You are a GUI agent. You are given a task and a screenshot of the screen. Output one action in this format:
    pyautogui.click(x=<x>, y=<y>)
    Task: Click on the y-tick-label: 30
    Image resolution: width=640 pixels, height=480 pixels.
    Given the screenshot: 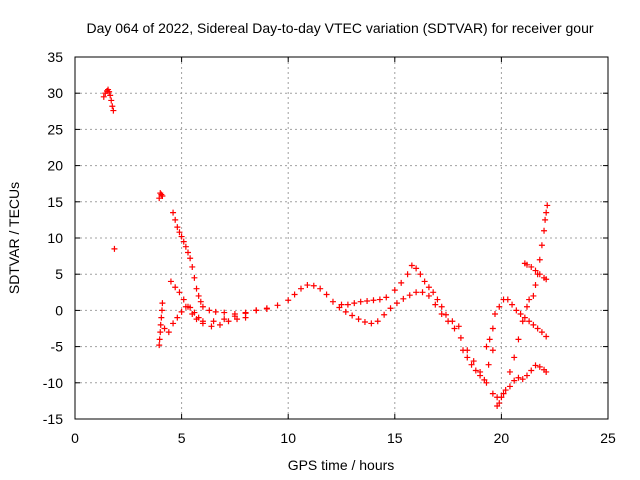 What is the action you would take?
    pyautogui.click(x=55, y=93)
    